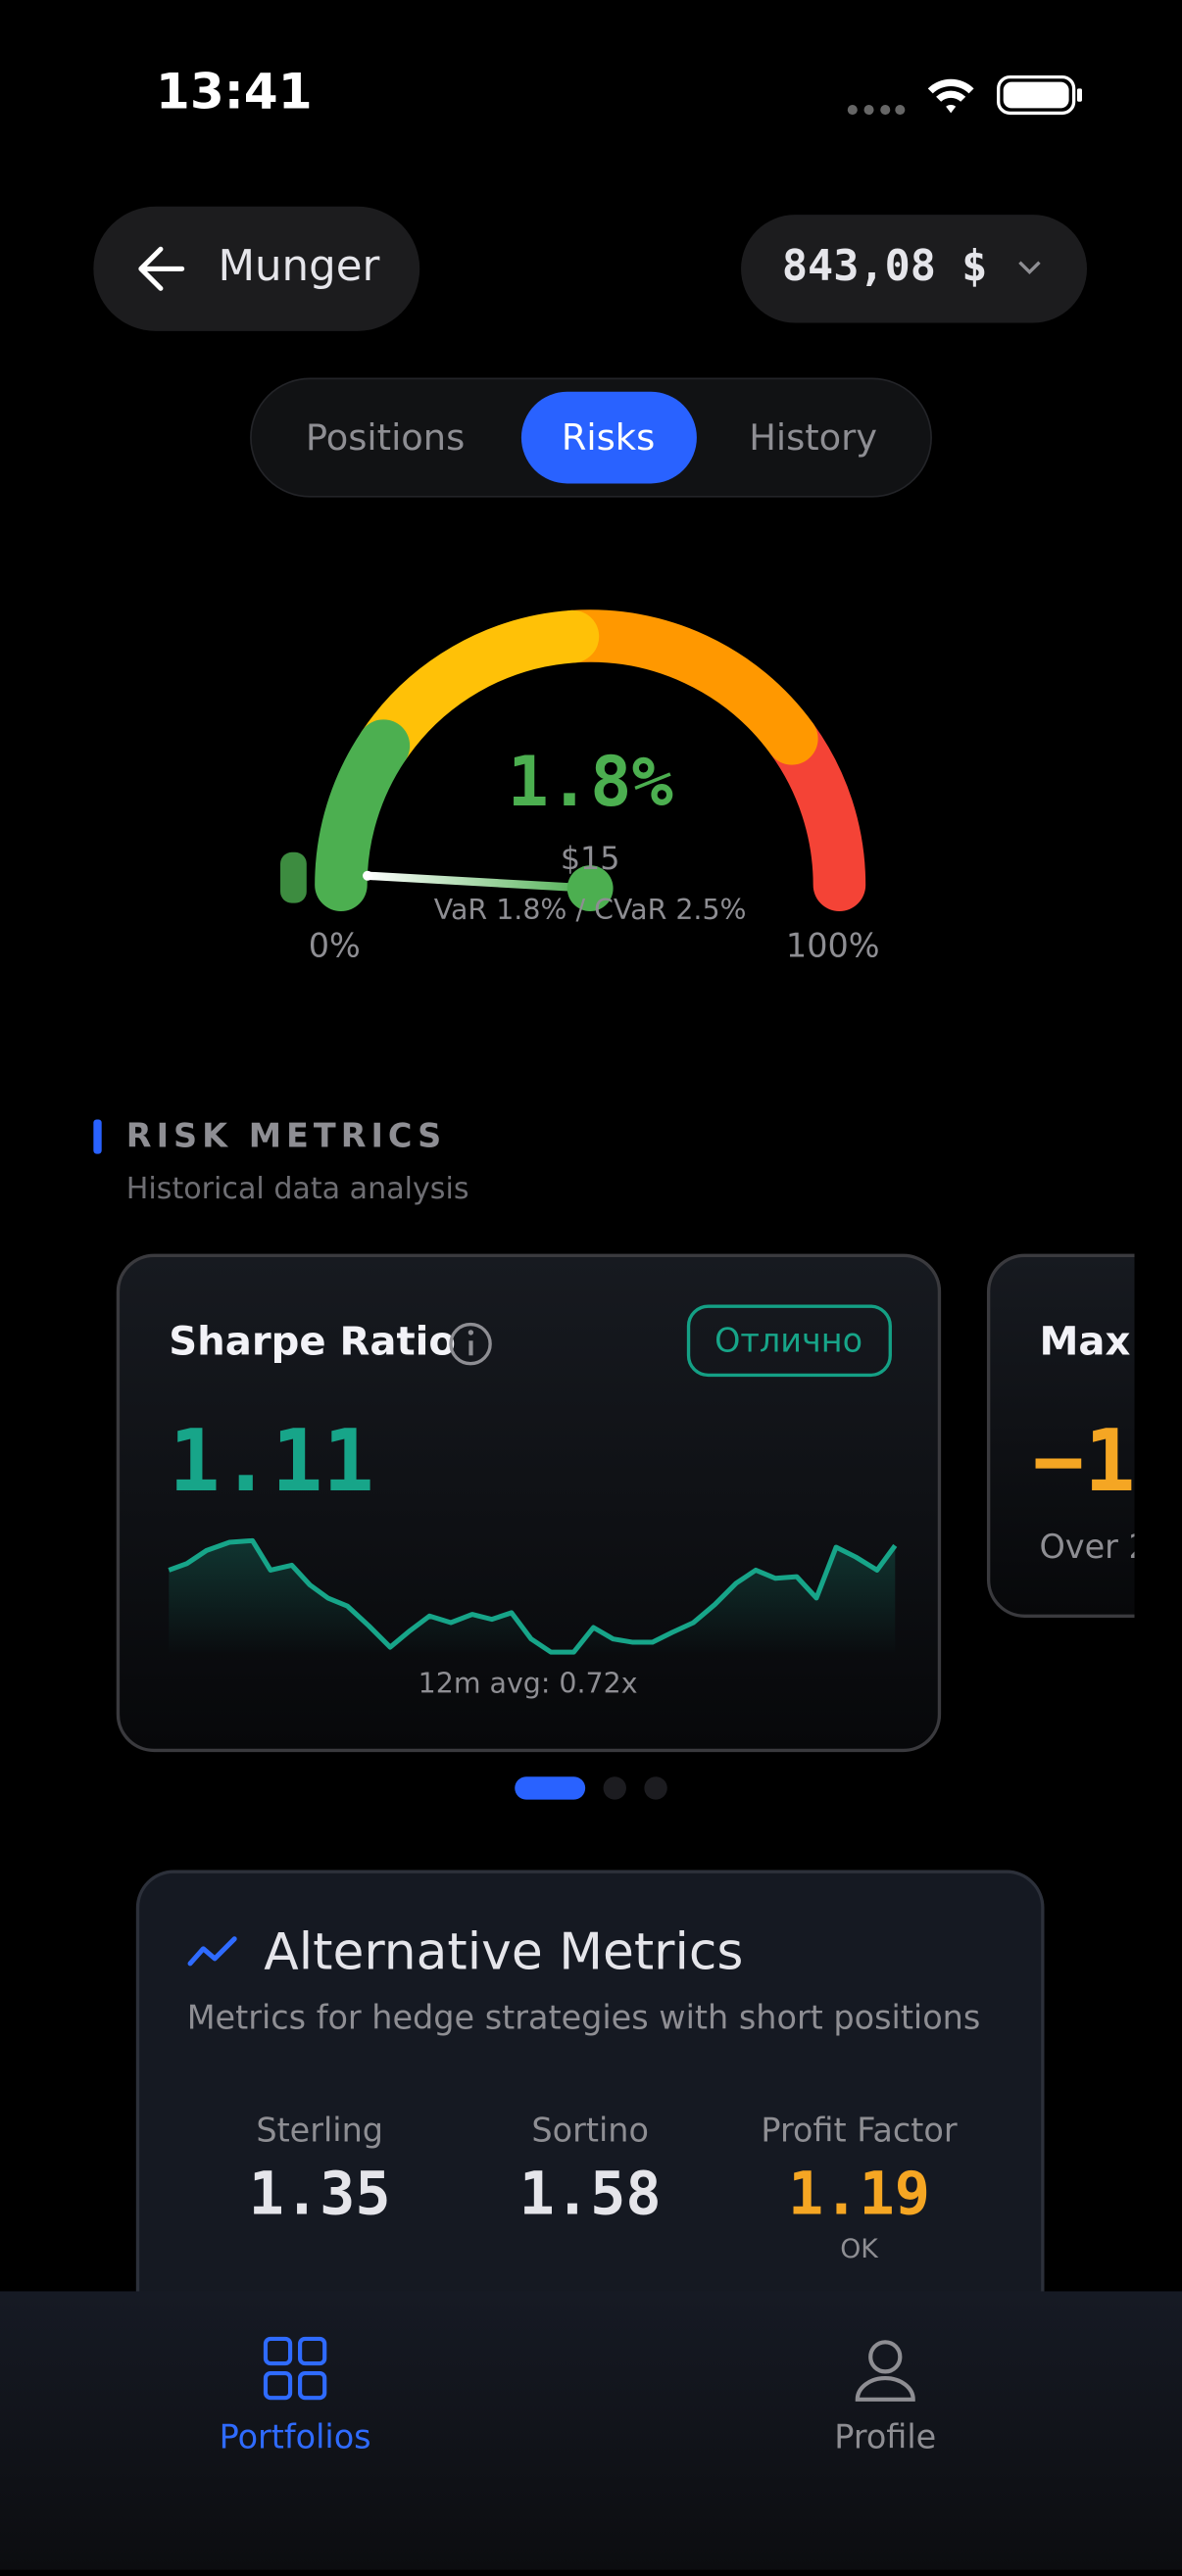  I want to click on gauge-value: 1.8%, so click(591, 782).